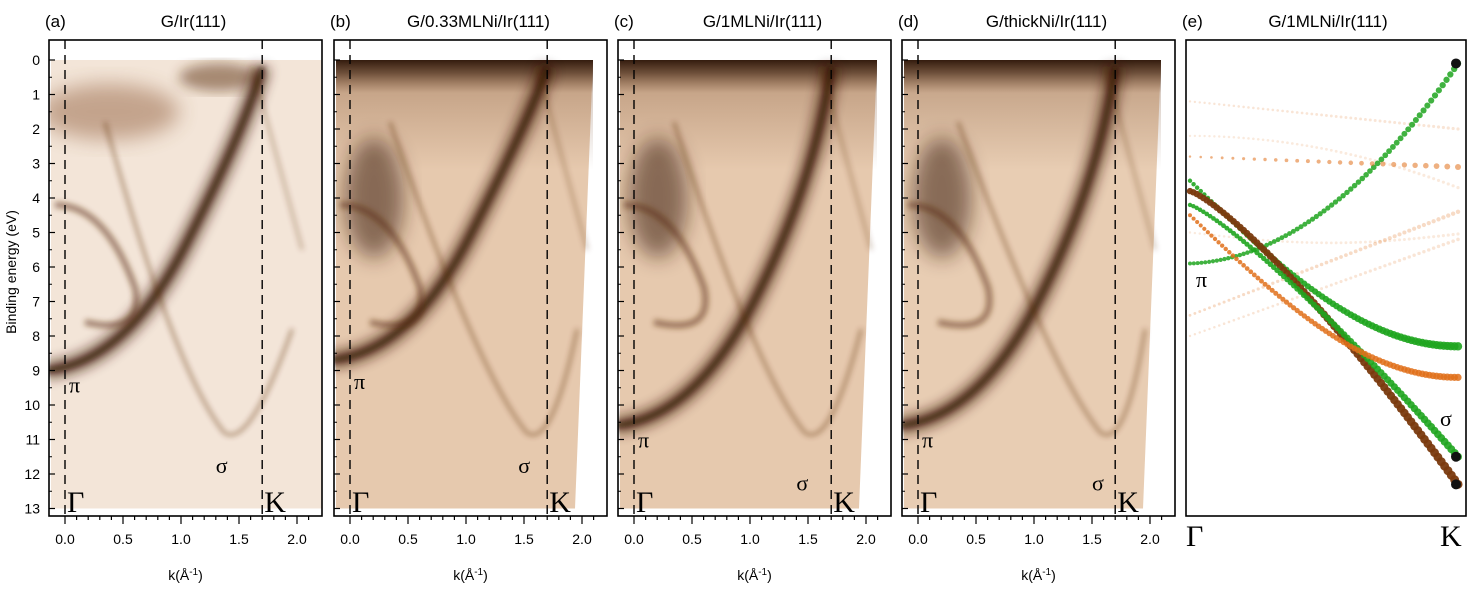  I want to click on y-tick-label: 3, so click(36, 164).